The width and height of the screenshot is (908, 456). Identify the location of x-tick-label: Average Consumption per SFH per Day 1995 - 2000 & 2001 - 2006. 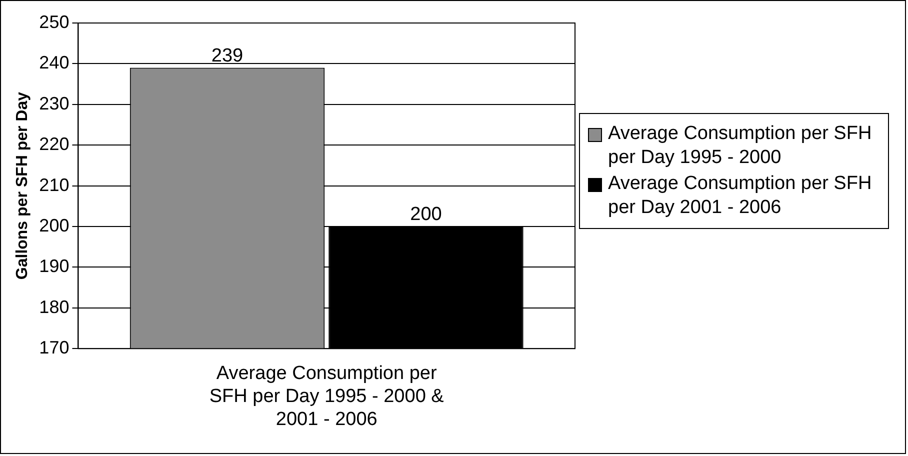
(326, 396).